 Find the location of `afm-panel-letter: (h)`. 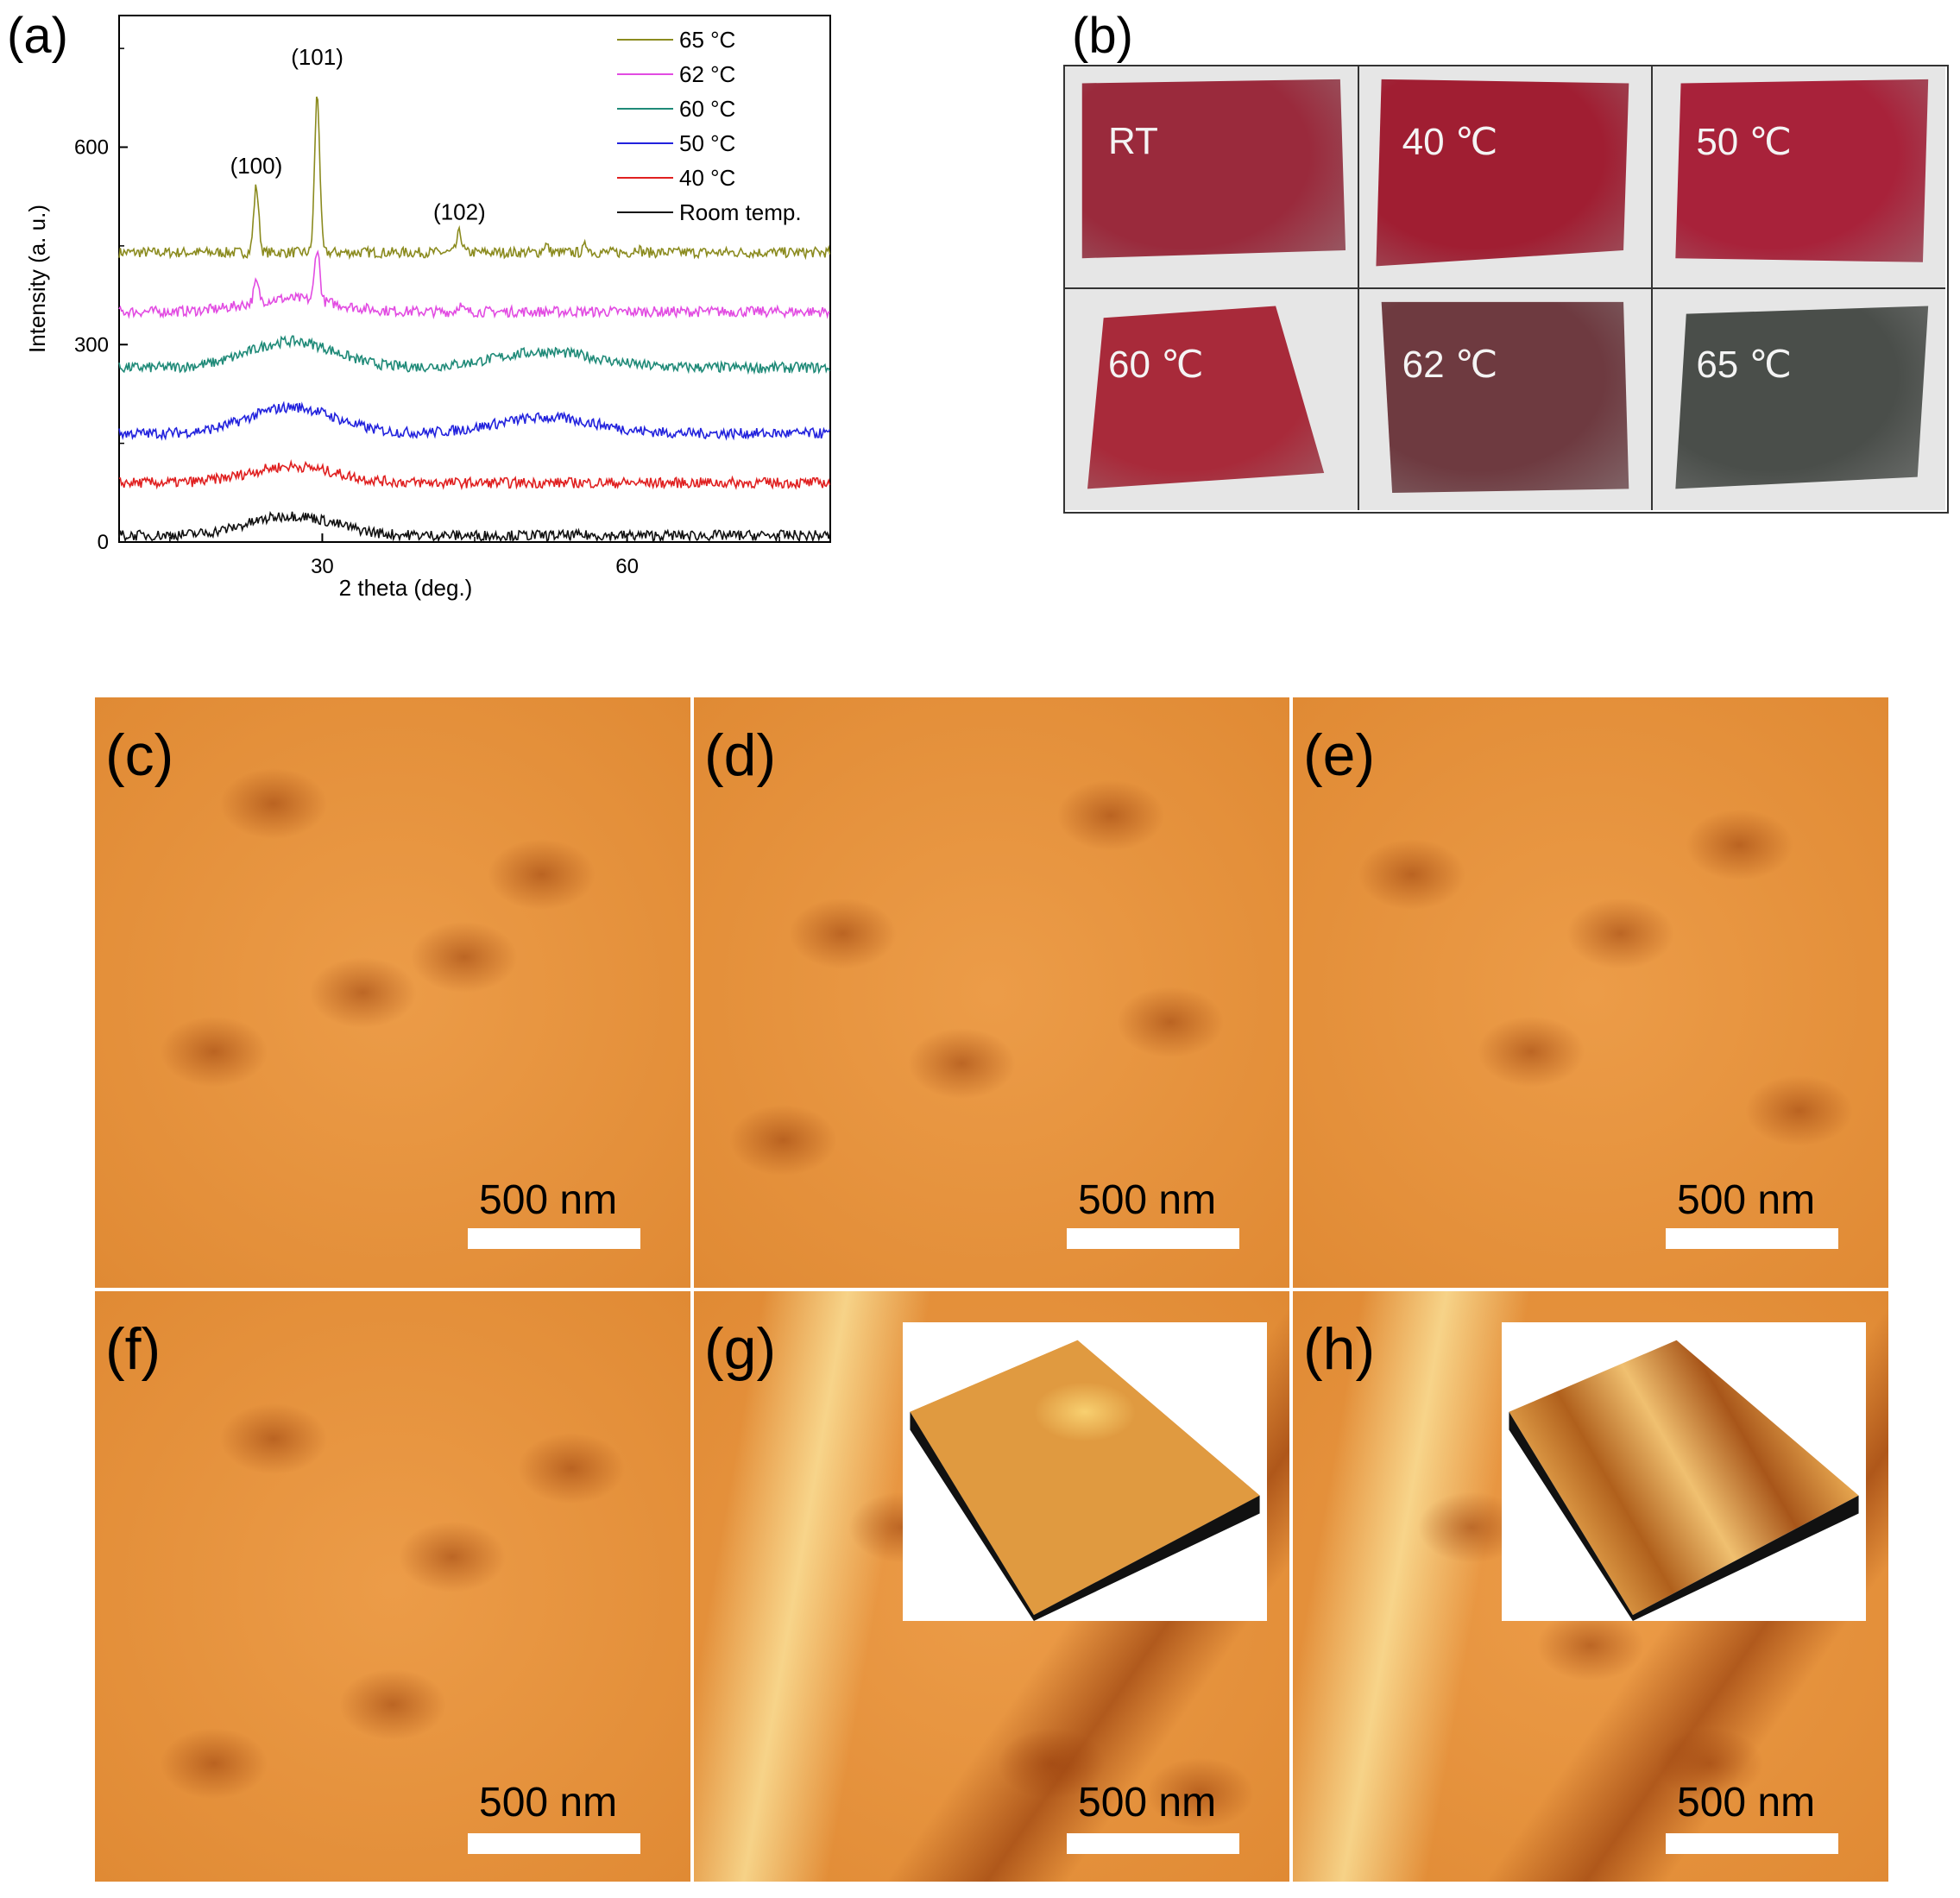

afm-panel-letter: (h) is located at coordinates (1340, 1349).